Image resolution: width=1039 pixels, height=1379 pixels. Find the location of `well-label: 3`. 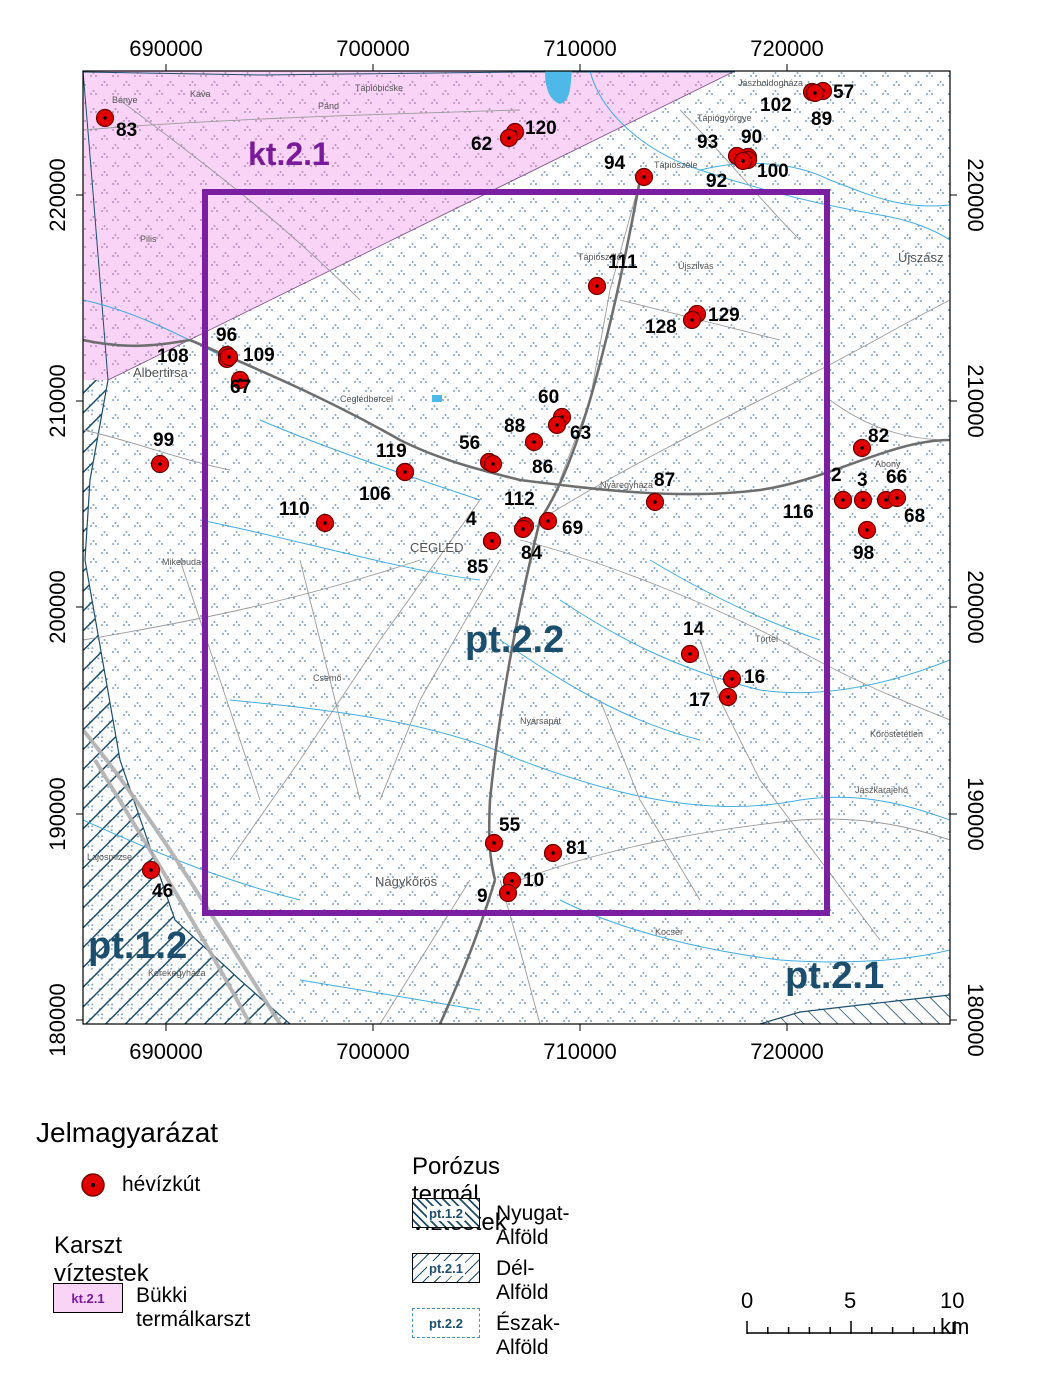

well-label: 3 is located at coordinates (862, 480).